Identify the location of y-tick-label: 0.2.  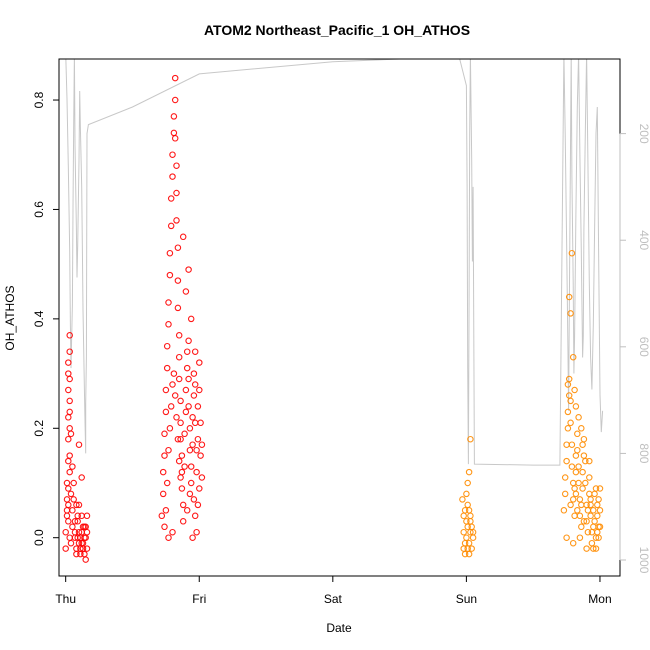
(39, 428).